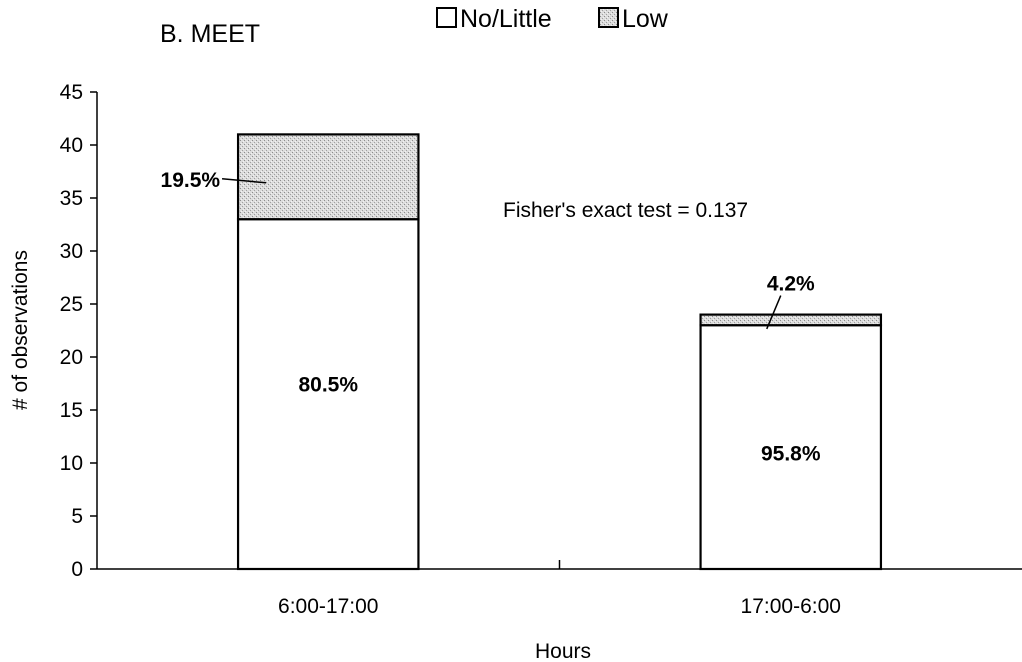 The height and width of the screenshot is (662, 1022). Describe the element at coordinates (328, 385) in the screenshot. I see `data-label-no-little-1: 80.5%` at that location.